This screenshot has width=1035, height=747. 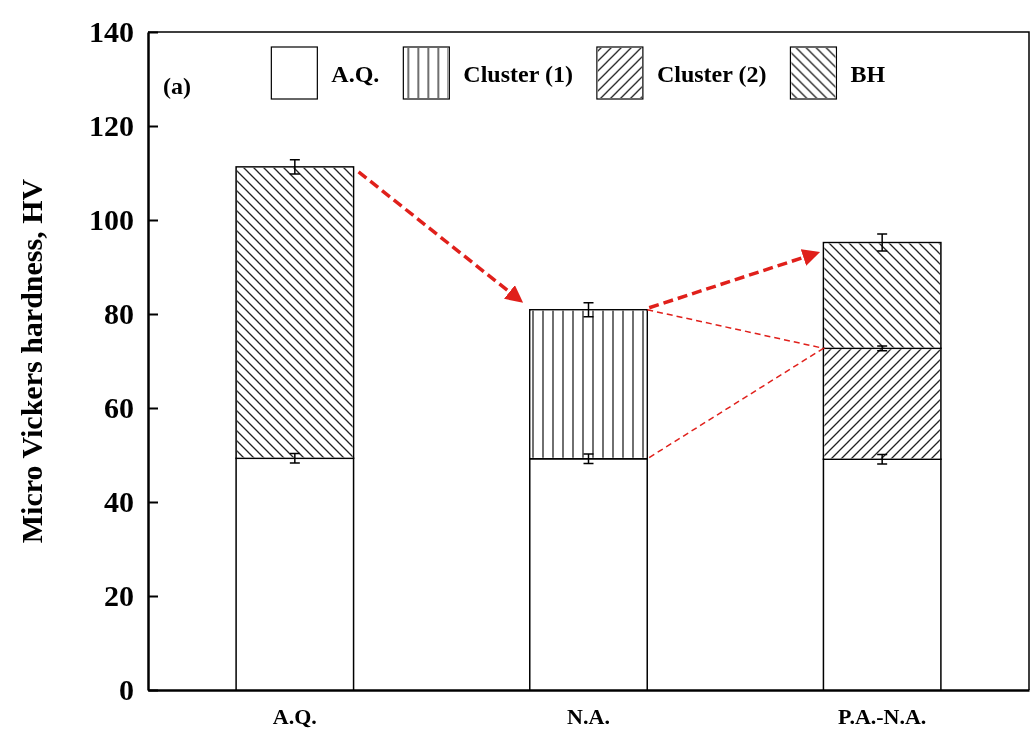 What do you see at coordinates (111, 220) in the screenshot?
I see `y-tick-label: 100` at bounding box center [111, 220].